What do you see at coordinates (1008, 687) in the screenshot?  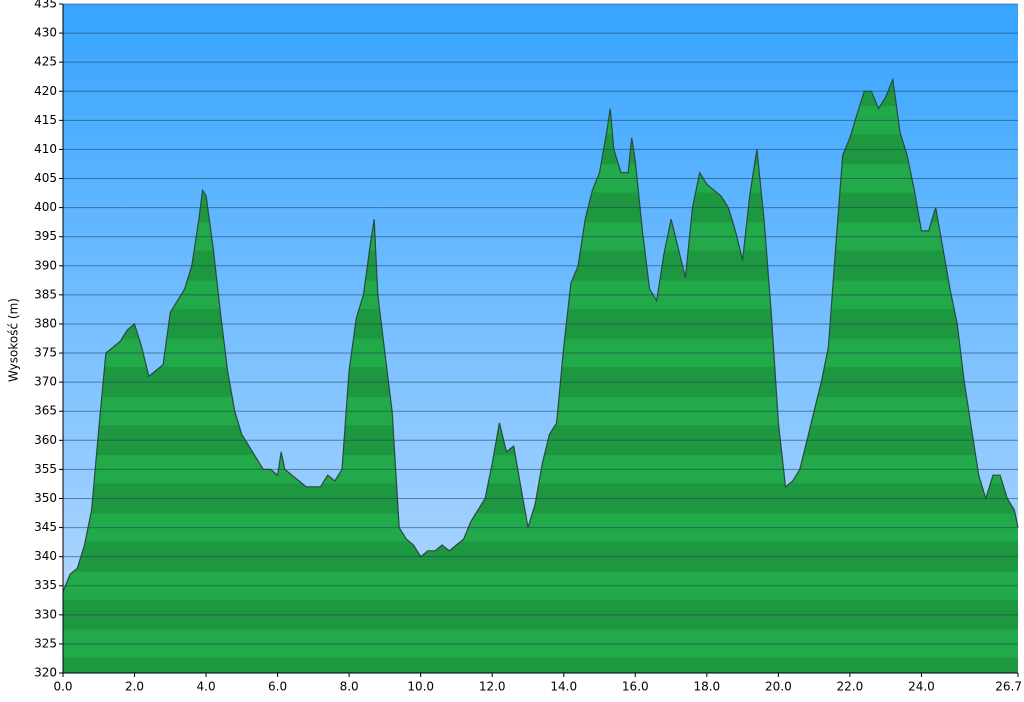 I see `x-tick-label: 26.7` at bounding box center [1008, 687].